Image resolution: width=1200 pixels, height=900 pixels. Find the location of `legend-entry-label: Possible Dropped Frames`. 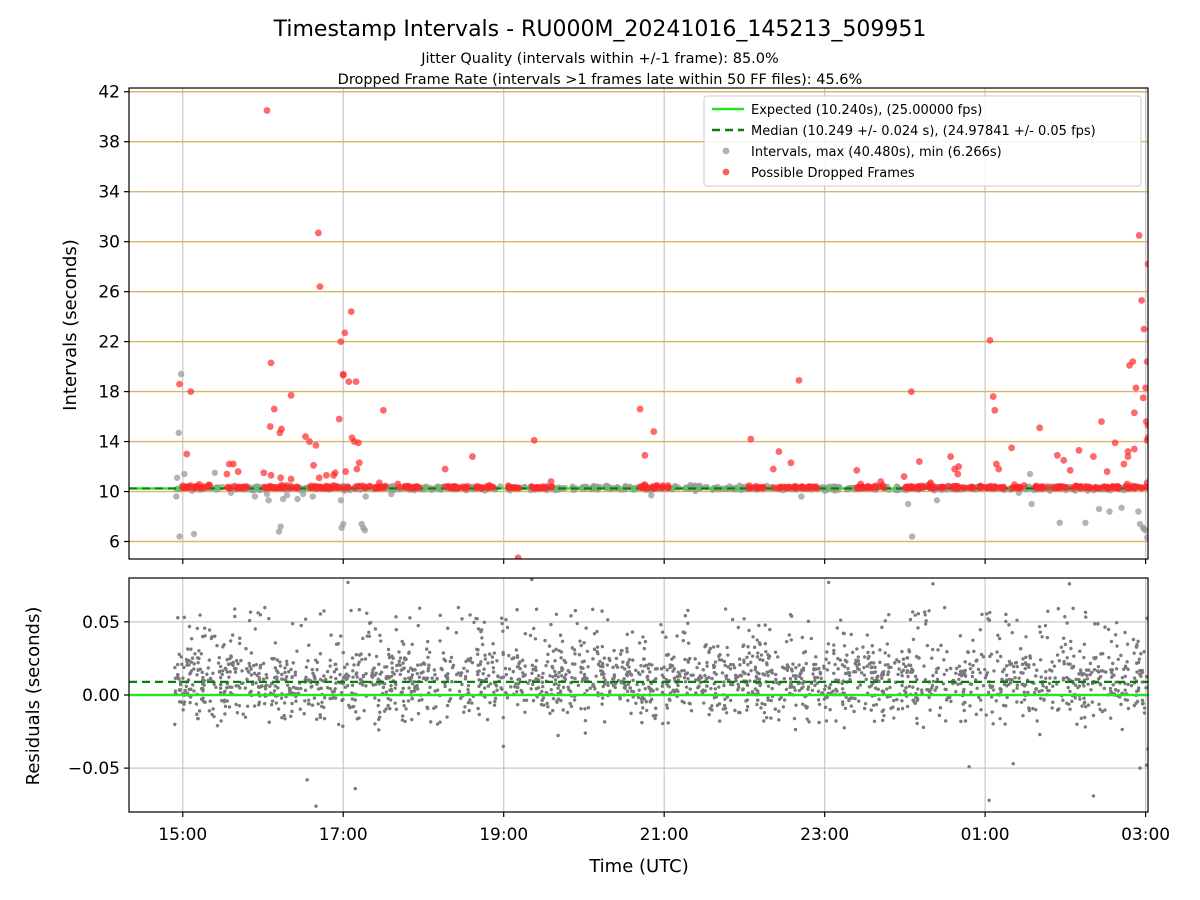

legend-entry-label: Possible Dropped Frames is located at coordinates (833, 173).